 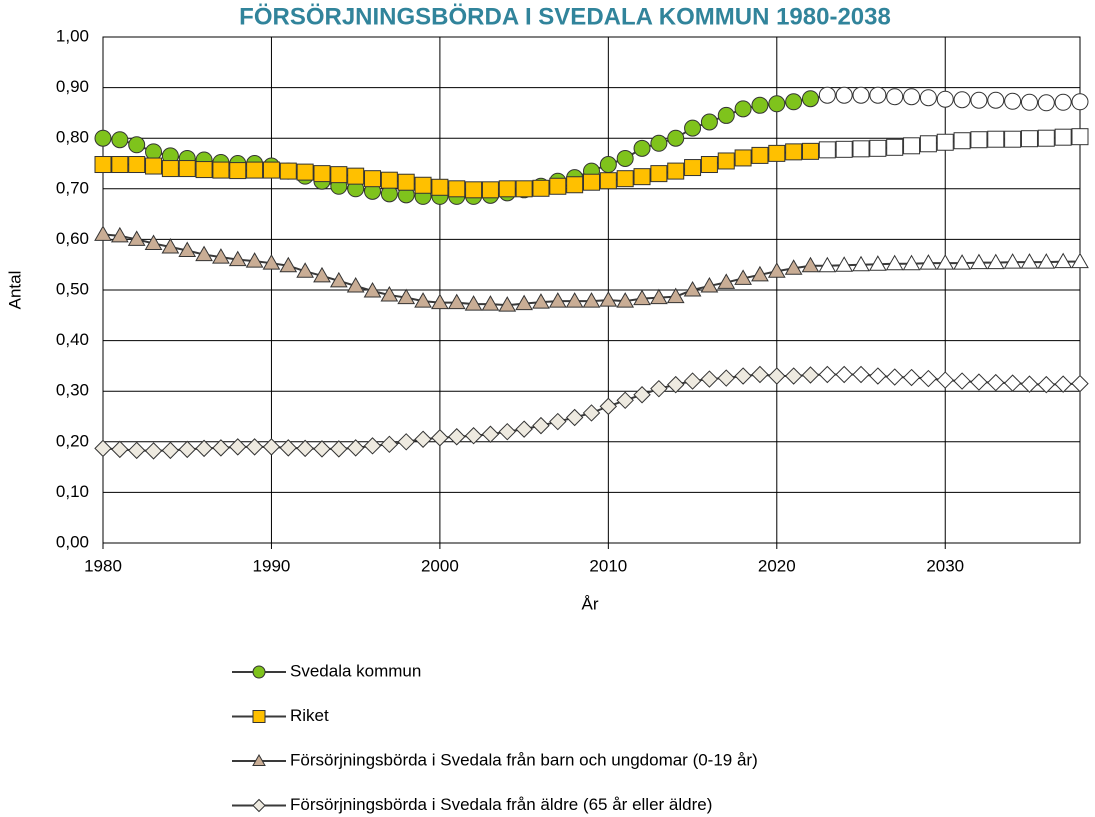 What do you see at coordinates (355, 670) in the screenshot?
I see `legend-label: Svedala kommun` at bounding box center [355, 670].